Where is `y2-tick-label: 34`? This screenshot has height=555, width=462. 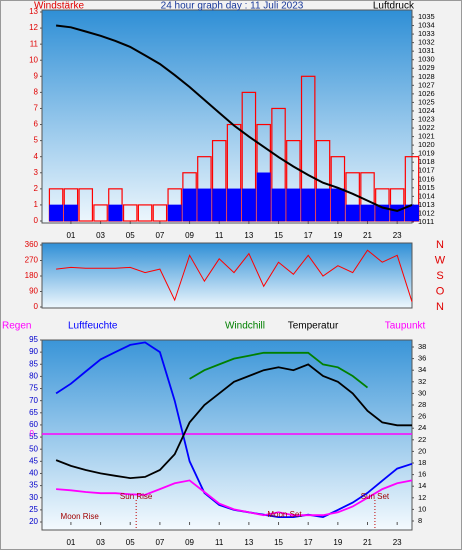 y2-tick-label: 34 is located at coordinates (422, 369).